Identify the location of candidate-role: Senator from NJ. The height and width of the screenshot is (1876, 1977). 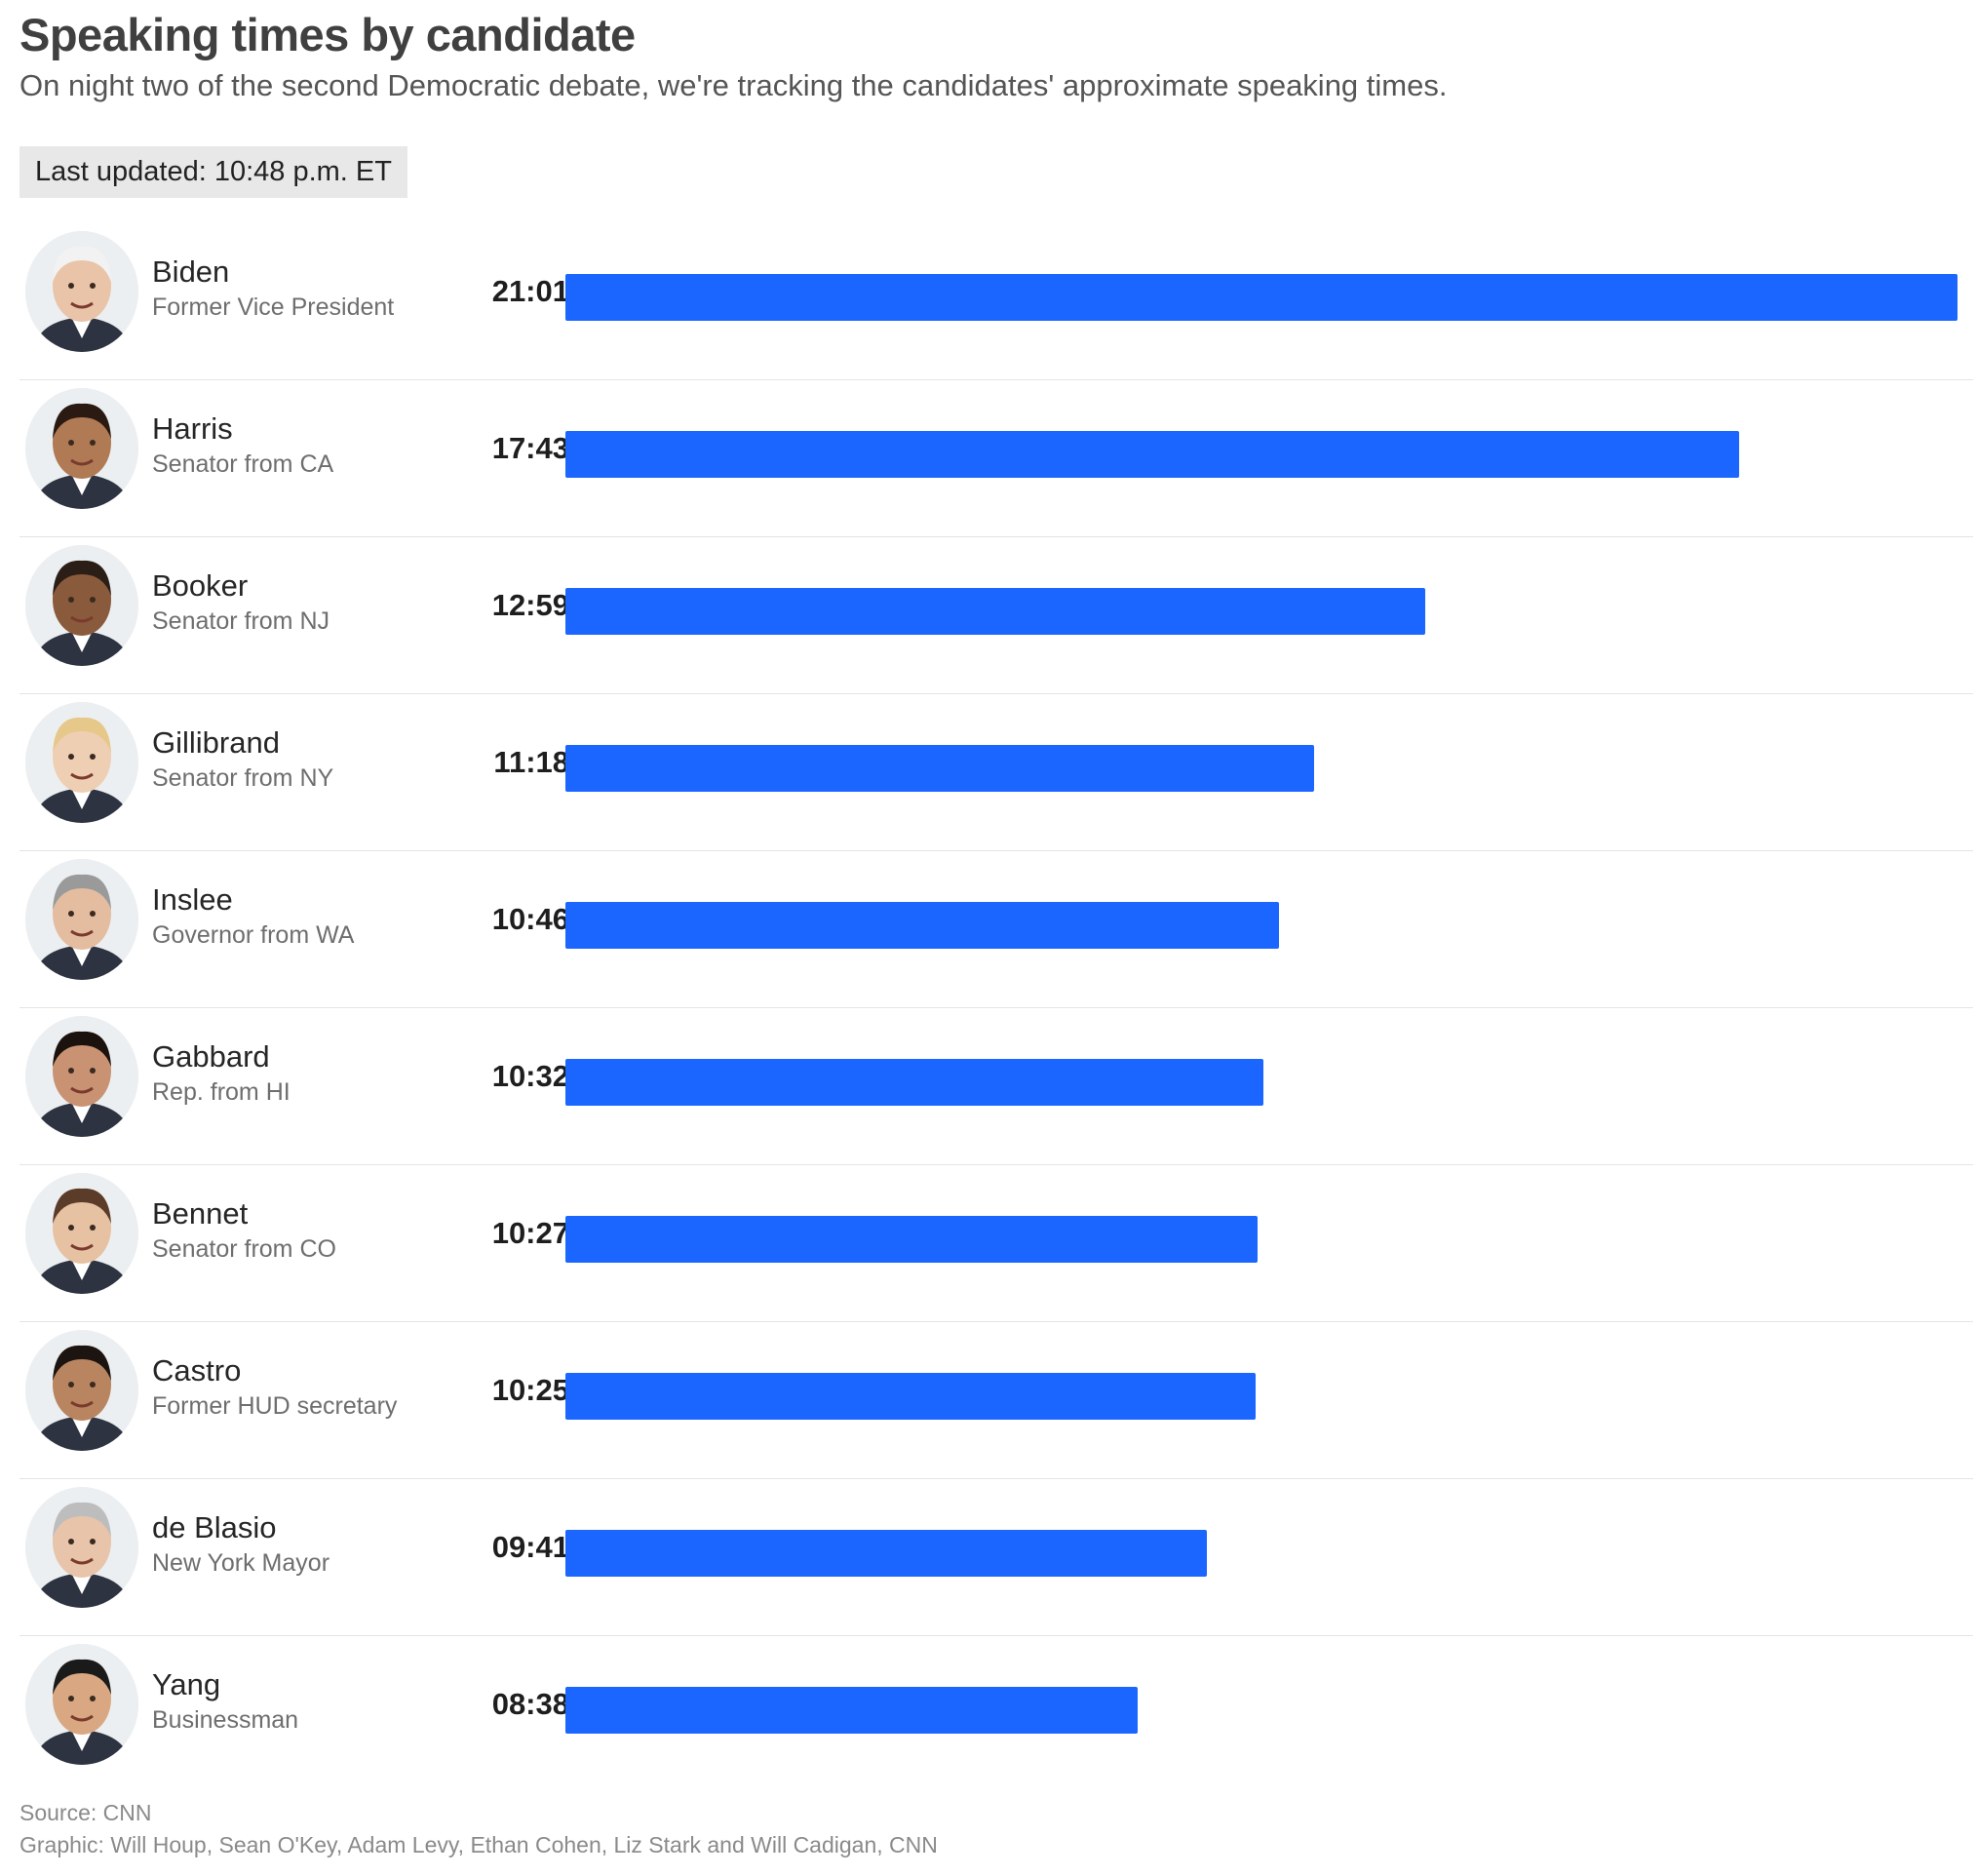
(241, 621).